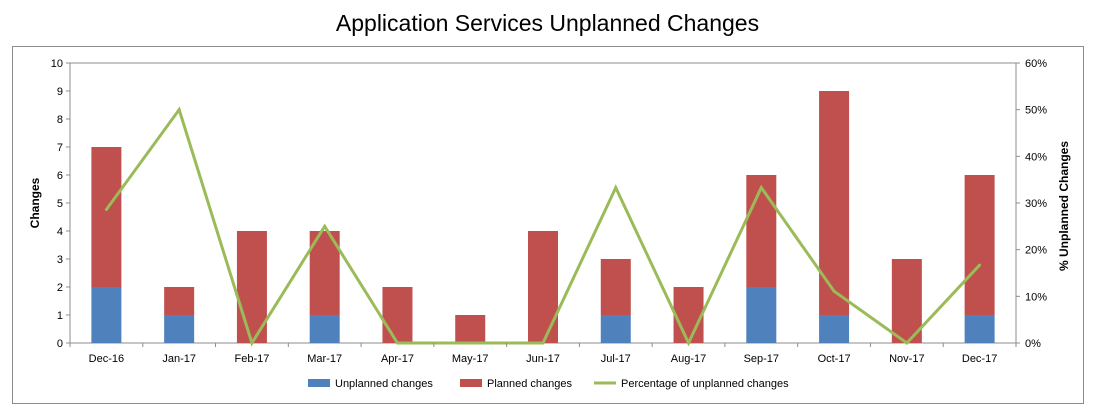 The width and height of the screenshot is (1095, 417). Describe the element at coordinates (60, 148) in the screenshot. I see `y-tick-label: 7` at that location.